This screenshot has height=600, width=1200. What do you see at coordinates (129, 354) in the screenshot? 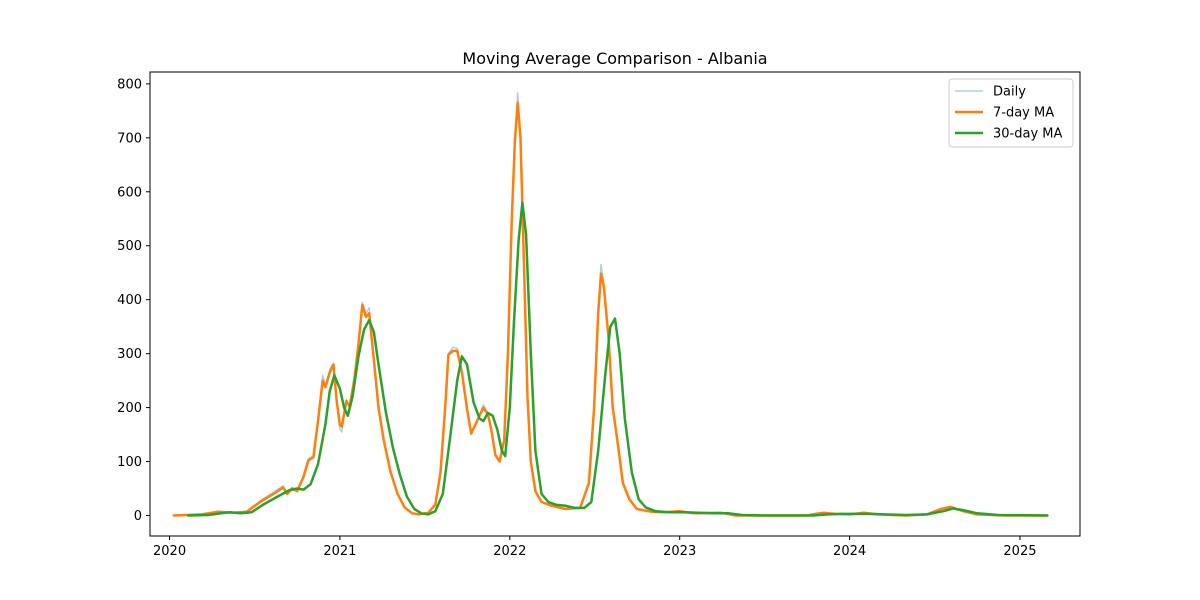
I see `y-tick-label: 300` at bounding box center [129, 354].